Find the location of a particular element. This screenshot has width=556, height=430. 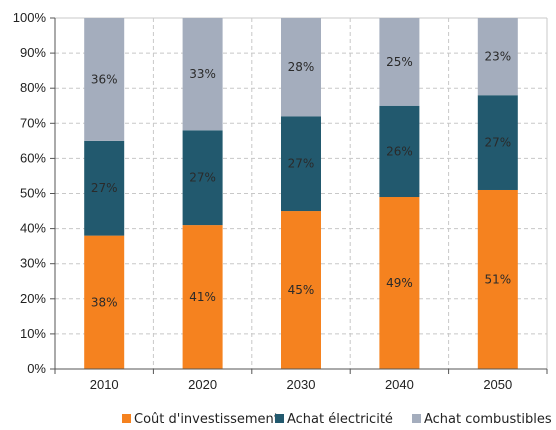

data-label-2050-series-2: 23% is located at coordinates (497, 57).